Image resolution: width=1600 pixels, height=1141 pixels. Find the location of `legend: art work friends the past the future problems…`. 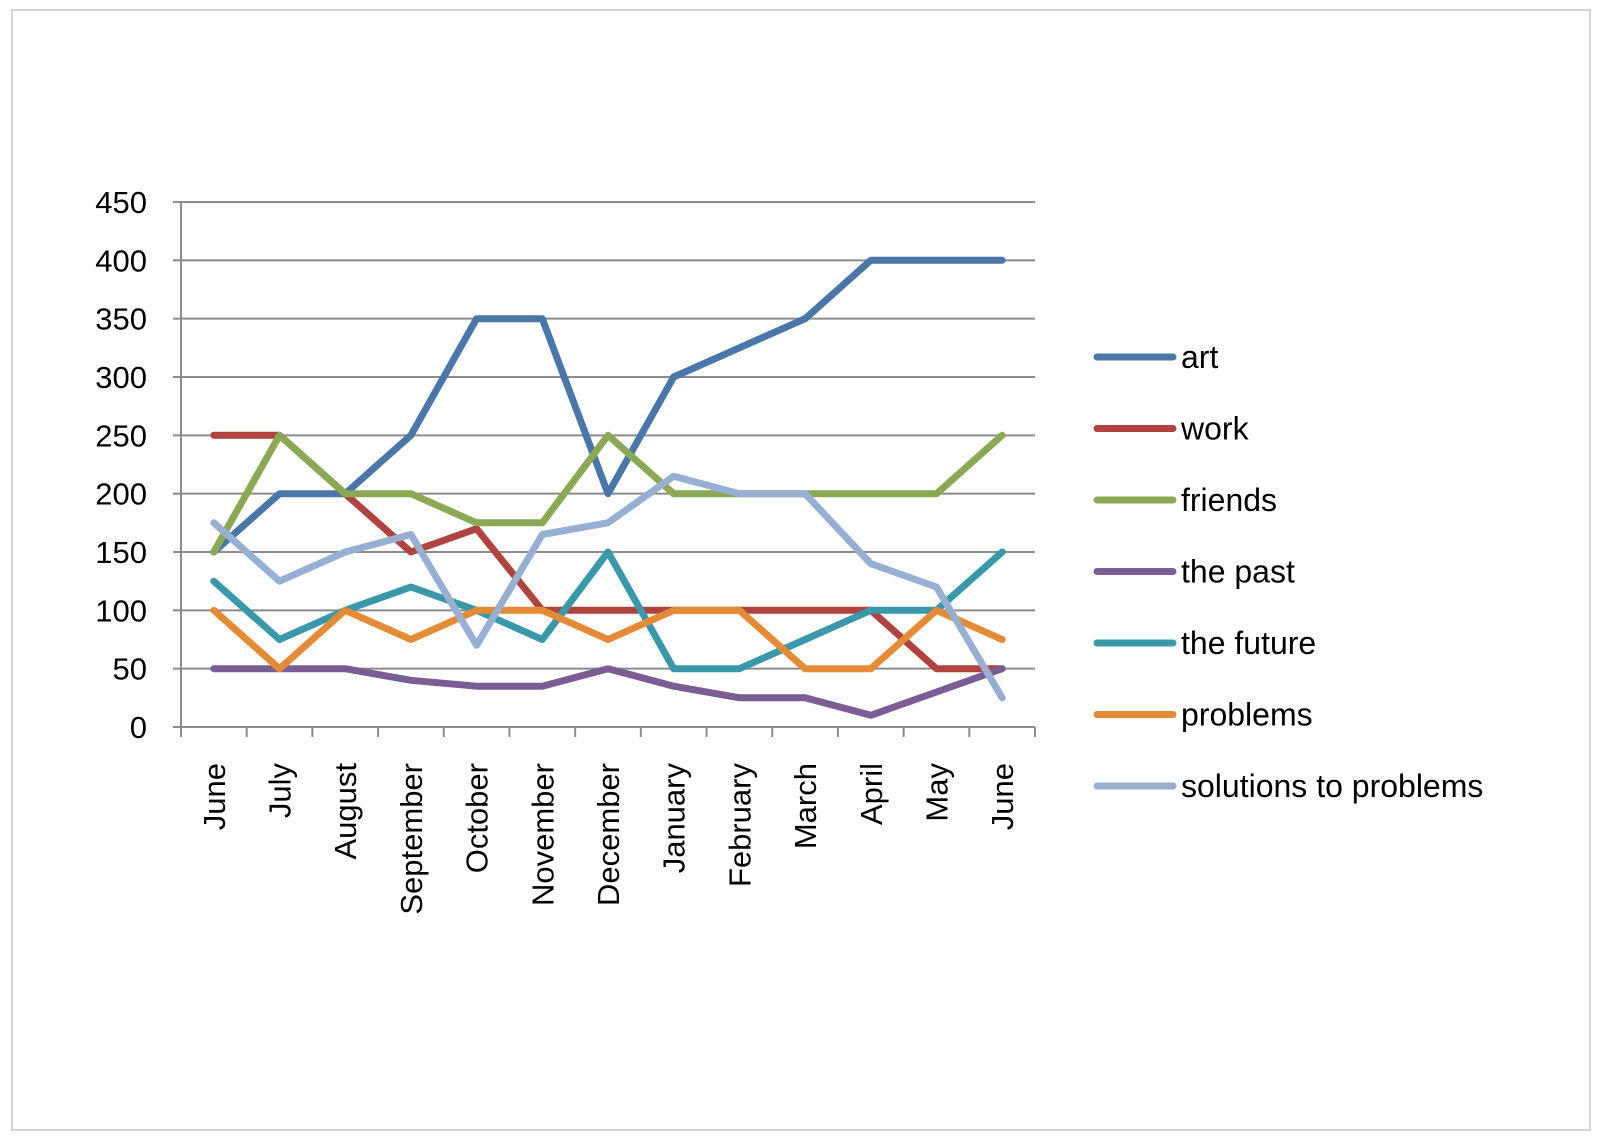

legend: art work friends the past the future problems… is located at coordinates (1288, 571).